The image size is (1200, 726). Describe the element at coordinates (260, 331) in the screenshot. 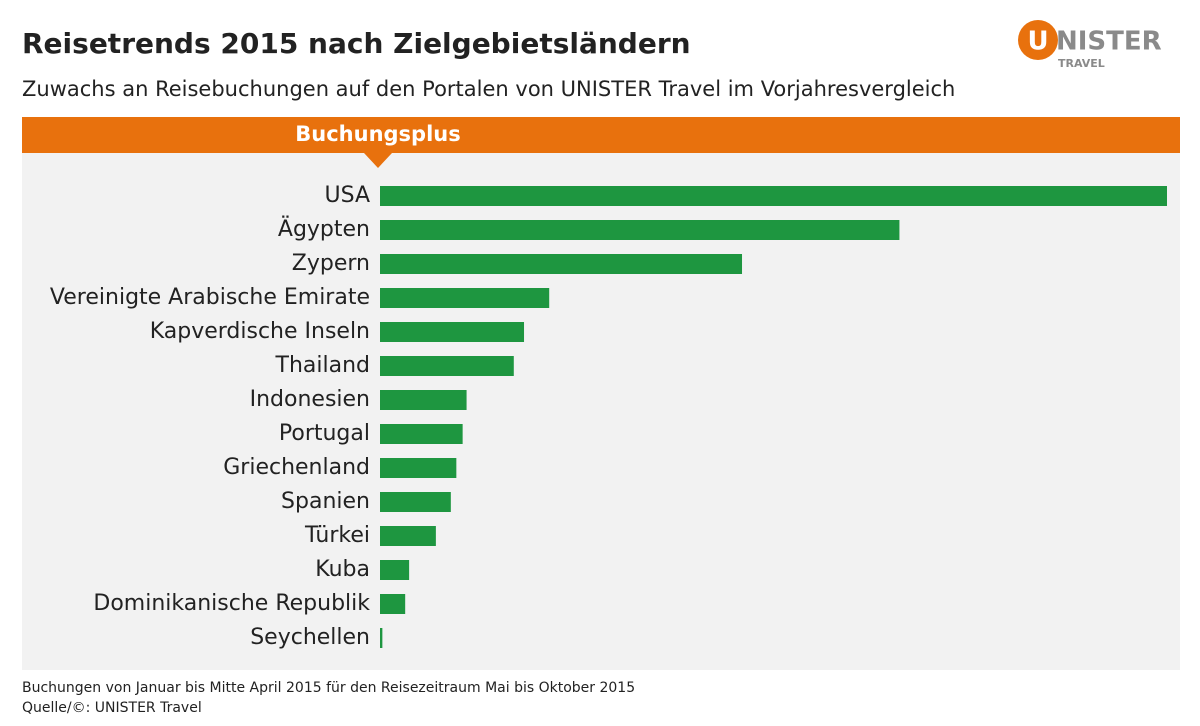

I see `category-label: Kapverdische Inseln` at that location.